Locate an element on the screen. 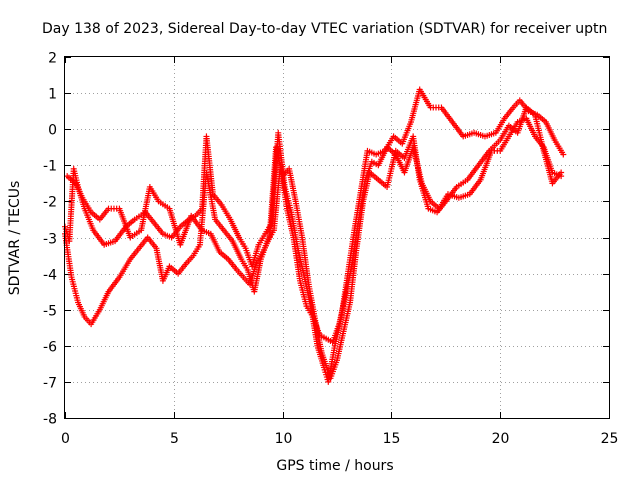 Image resolution: width=640 pixels, height=480 pixels. x-tick-label: 10 is located at coordinates (284, 439).